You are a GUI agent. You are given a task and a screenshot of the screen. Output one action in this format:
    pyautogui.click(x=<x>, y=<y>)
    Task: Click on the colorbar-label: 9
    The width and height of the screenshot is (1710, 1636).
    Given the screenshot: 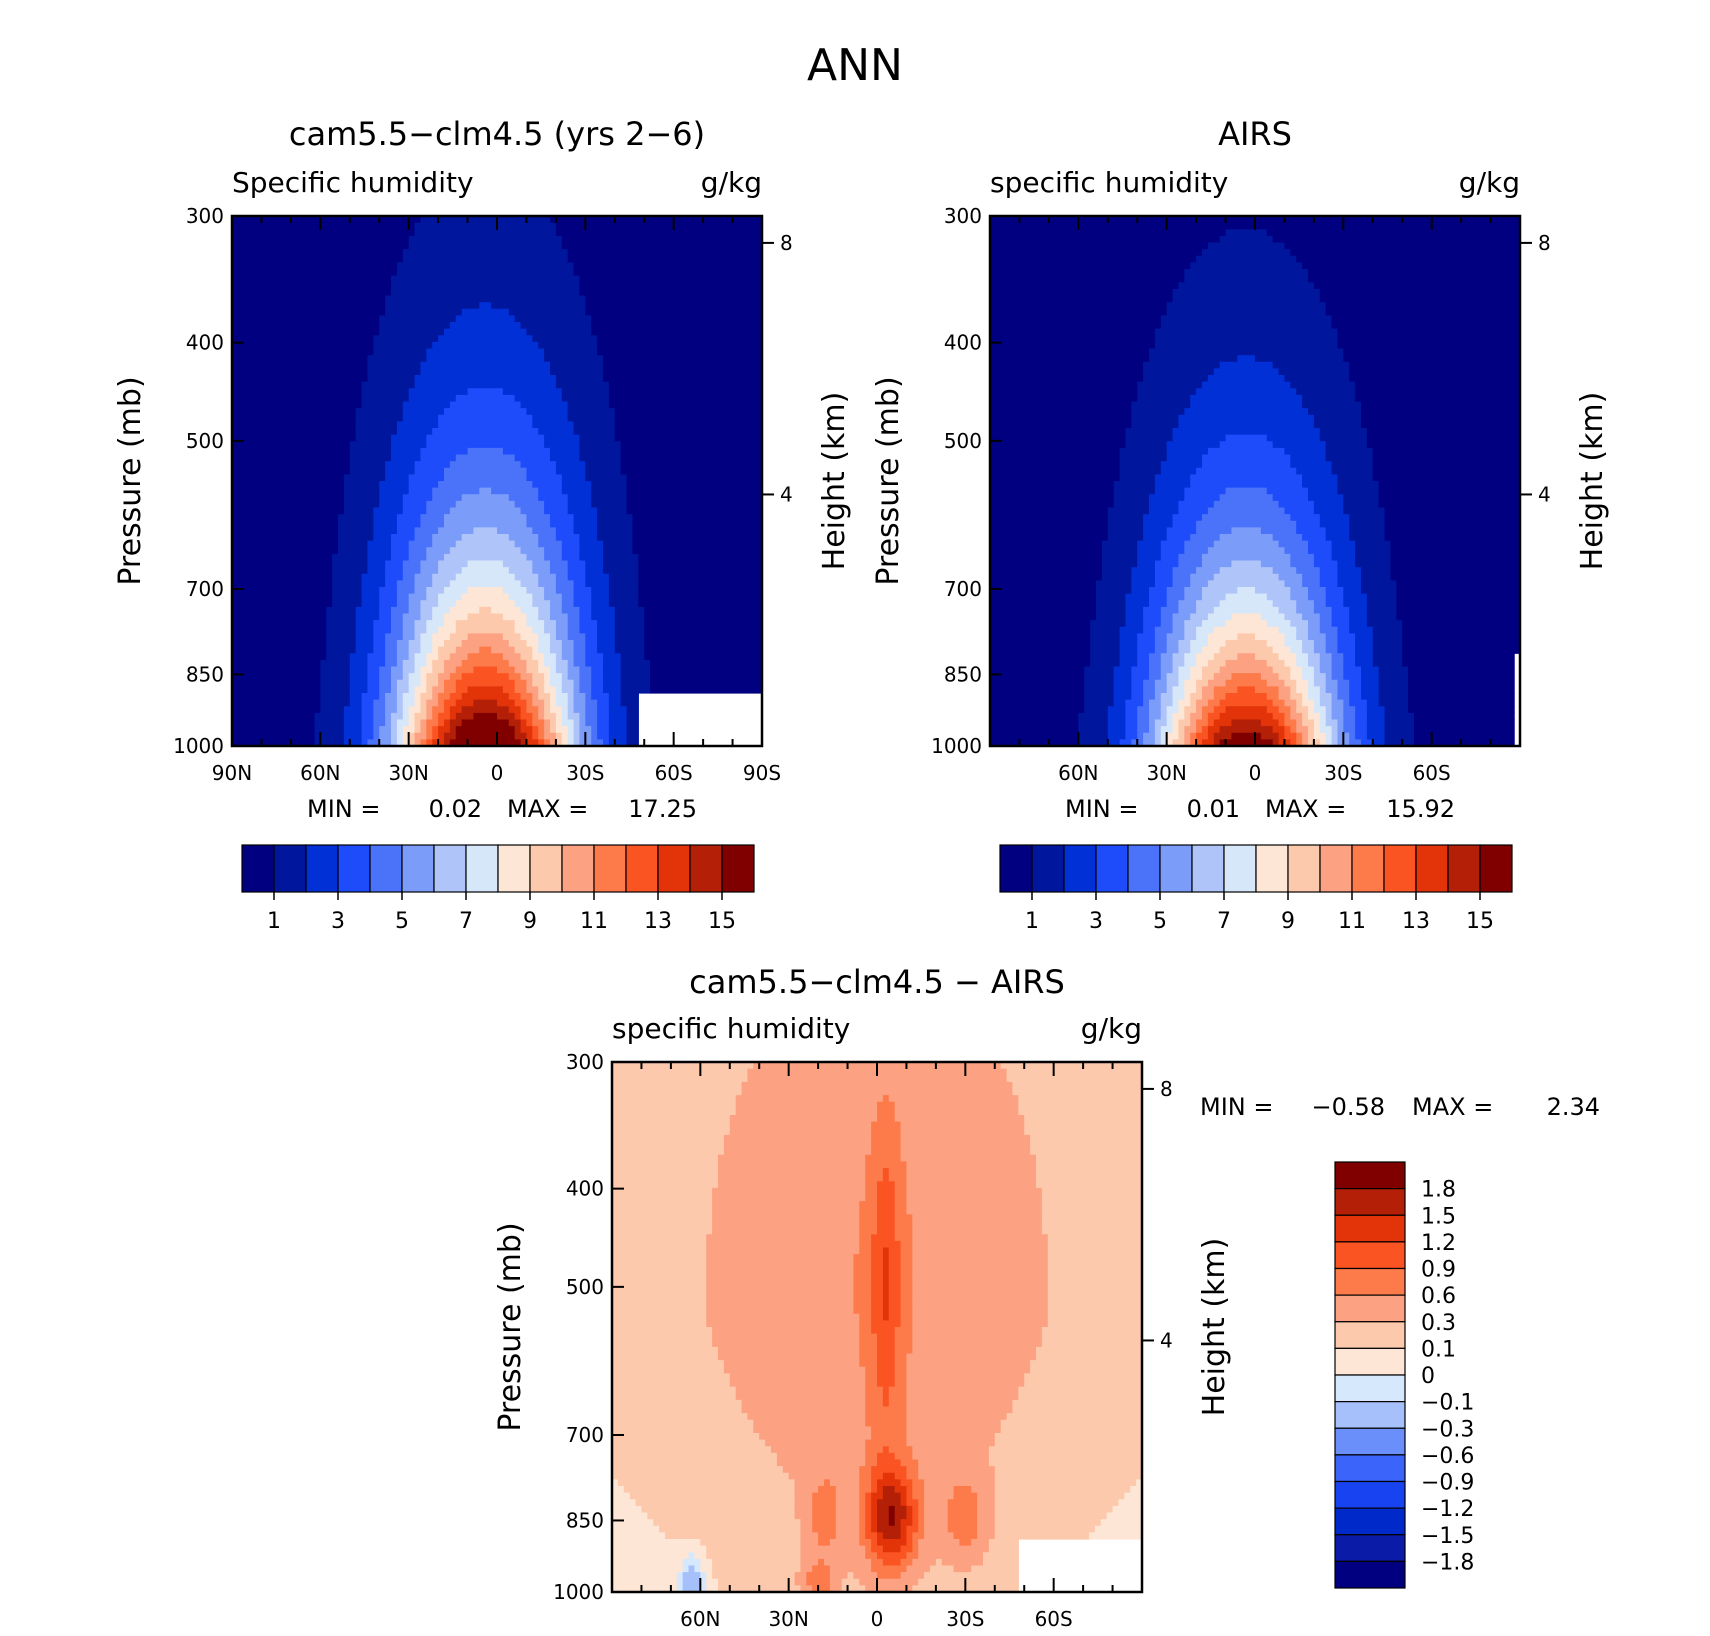 What is the action you would take?
    pyautogui.click(x=530, y=921)
    